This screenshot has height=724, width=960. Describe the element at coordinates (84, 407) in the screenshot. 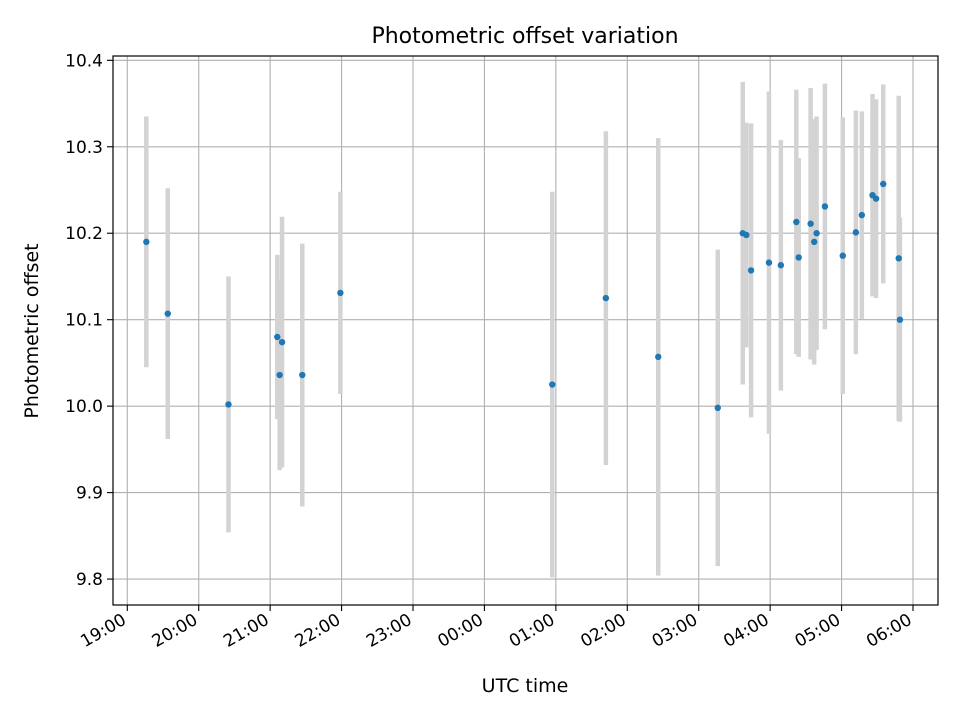

I see `y-tick-label: 10.0` at that location.